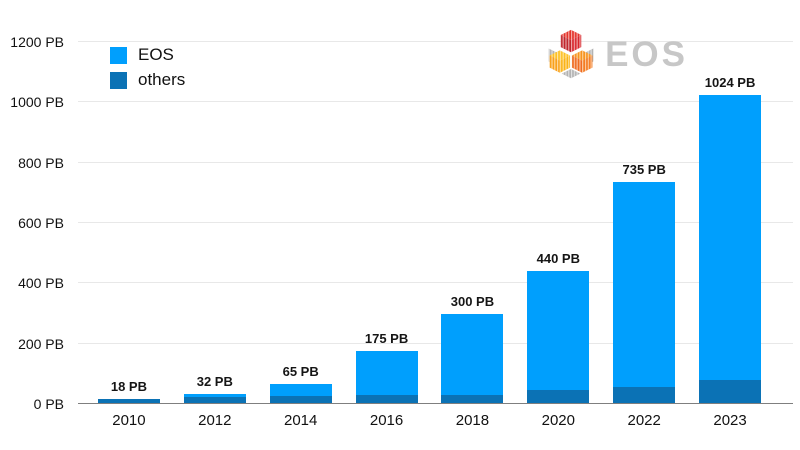 The height and width of the screenshot is (450, 800). What do you see at coordinates (156, 54) in the screenshot?
I see `legend-label: EOS` at bounding box center [156, 54].